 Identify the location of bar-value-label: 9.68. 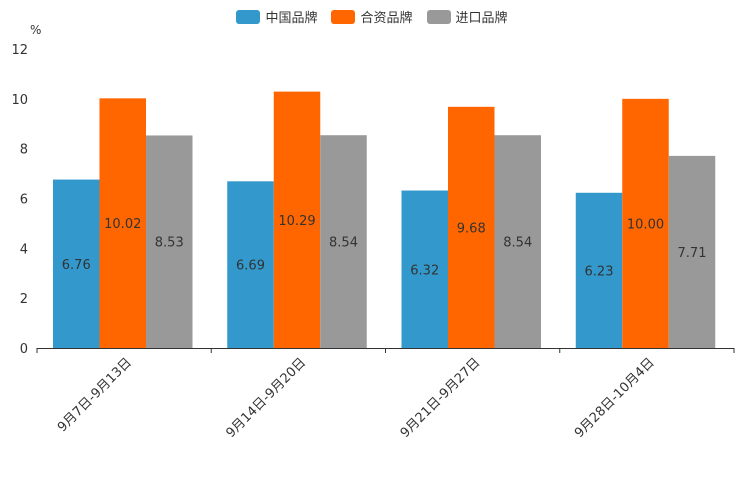
(471, 228).